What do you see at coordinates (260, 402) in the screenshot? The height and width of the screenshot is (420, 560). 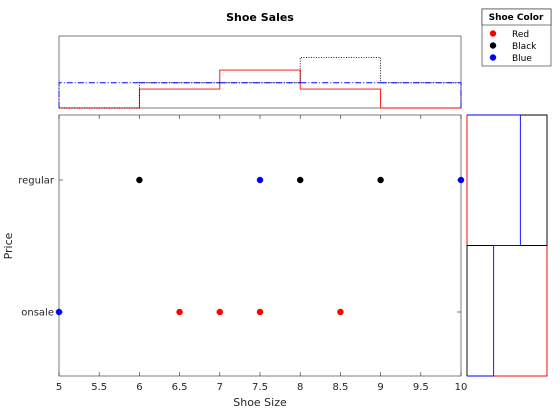 I see `x-axis-label: Shoe Size` at bounding box center [260, 402].